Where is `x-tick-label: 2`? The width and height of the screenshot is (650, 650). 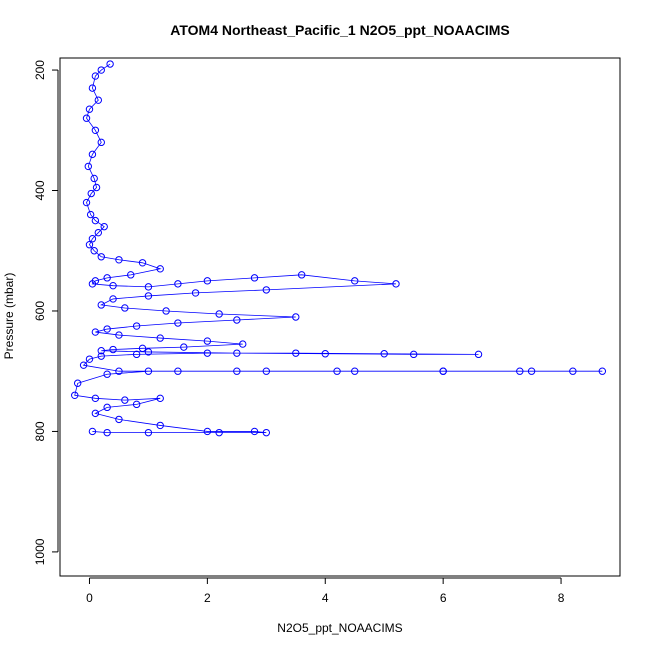
x-tick-label: 2 is located at coordinates (207, 598).